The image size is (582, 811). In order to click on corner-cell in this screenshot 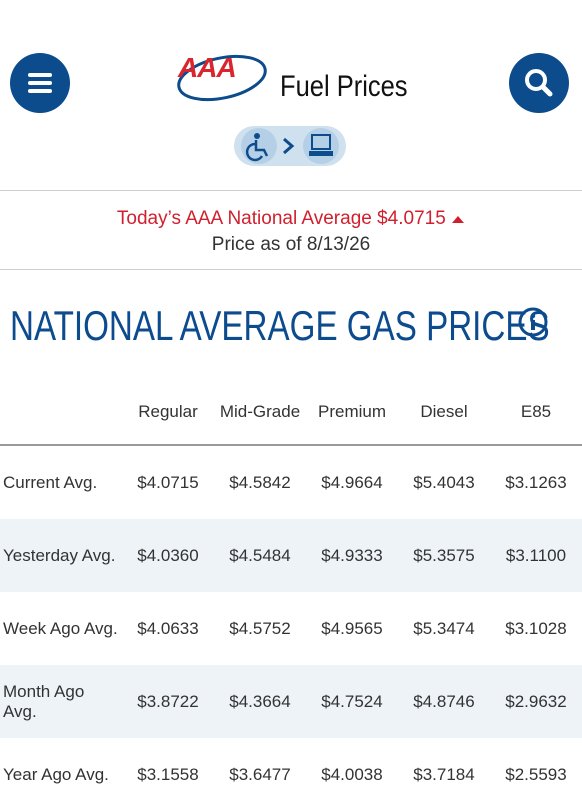, I will do `click(61, 413)`.